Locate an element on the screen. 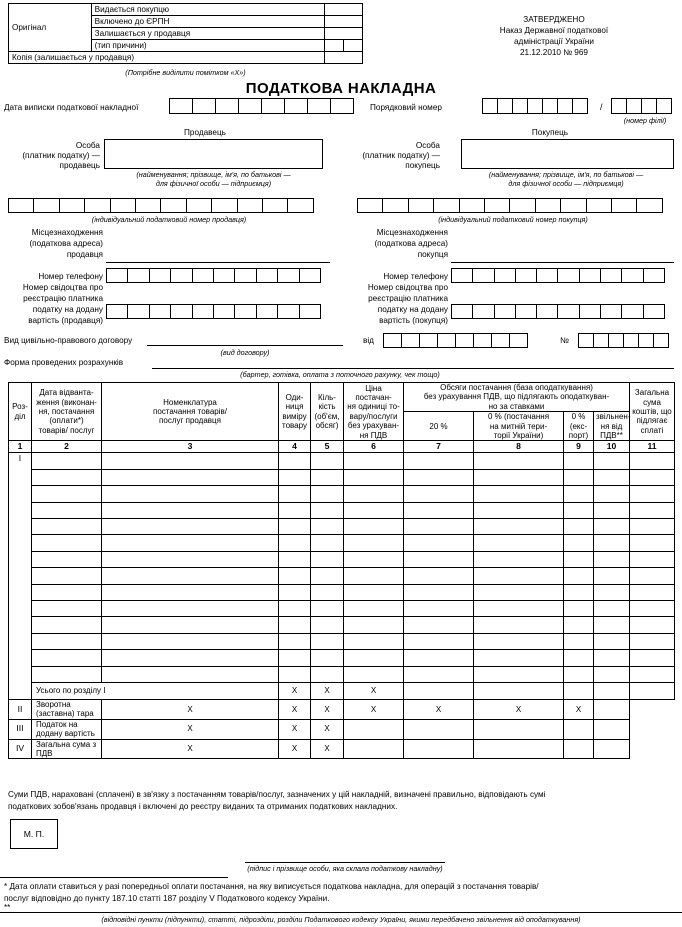 The height and width of the screenshot is (927, 682). seller-phone-input is located at coordinates (213, 275).